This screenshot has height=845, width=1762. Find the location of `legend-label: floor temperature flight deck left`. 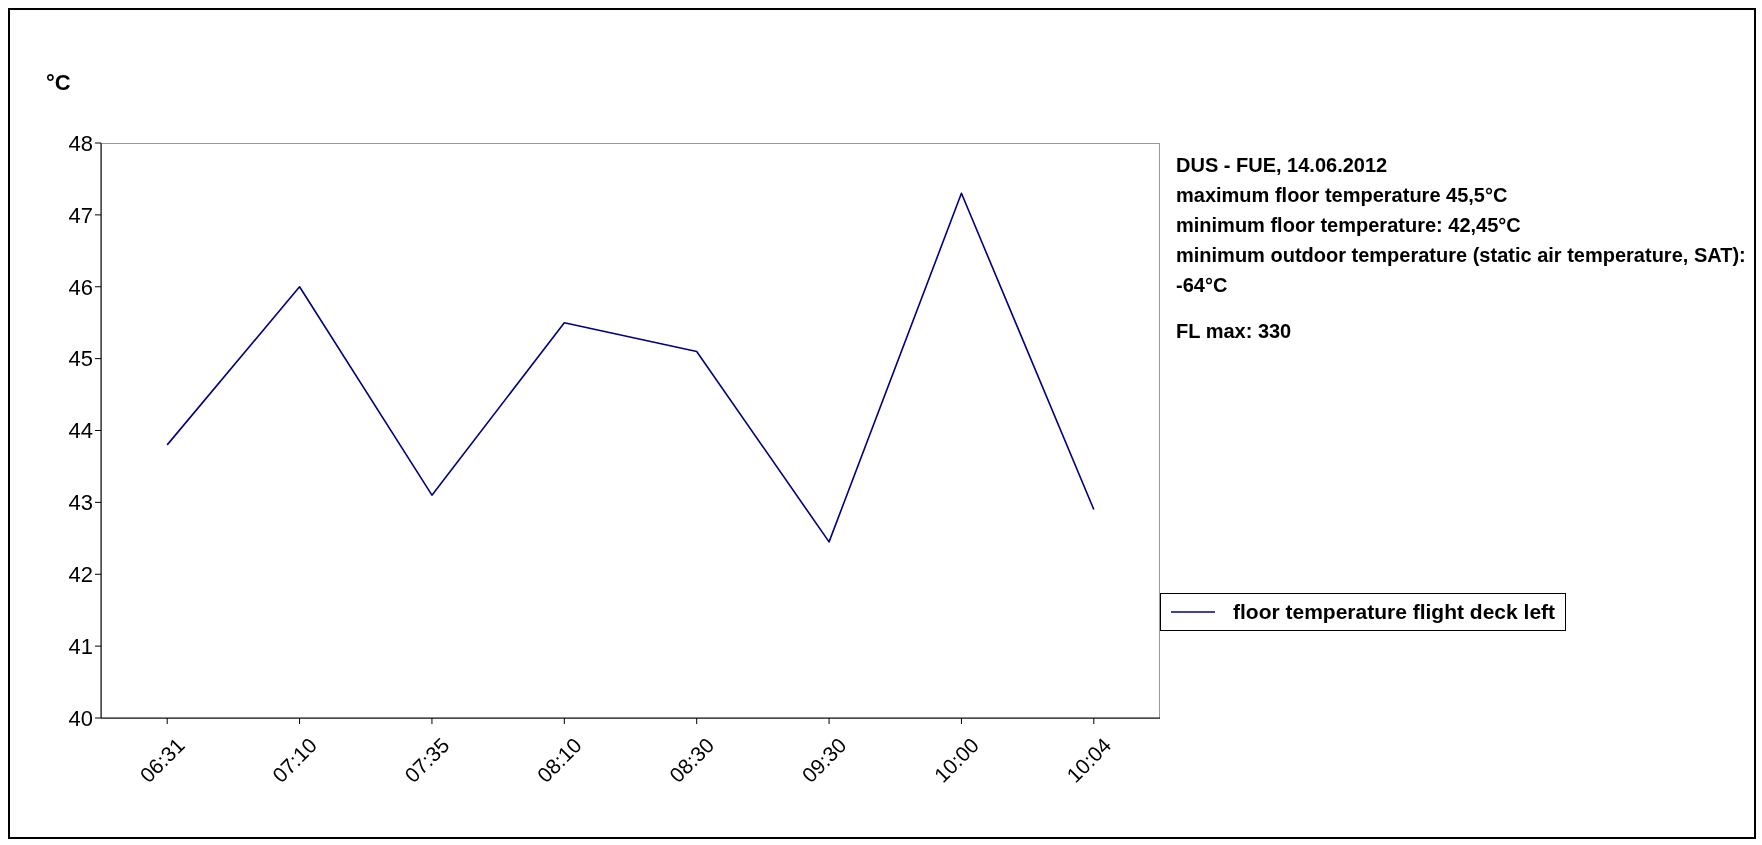

legend-label: floor temperature flight deck left is located at coordinates (1394, 612).